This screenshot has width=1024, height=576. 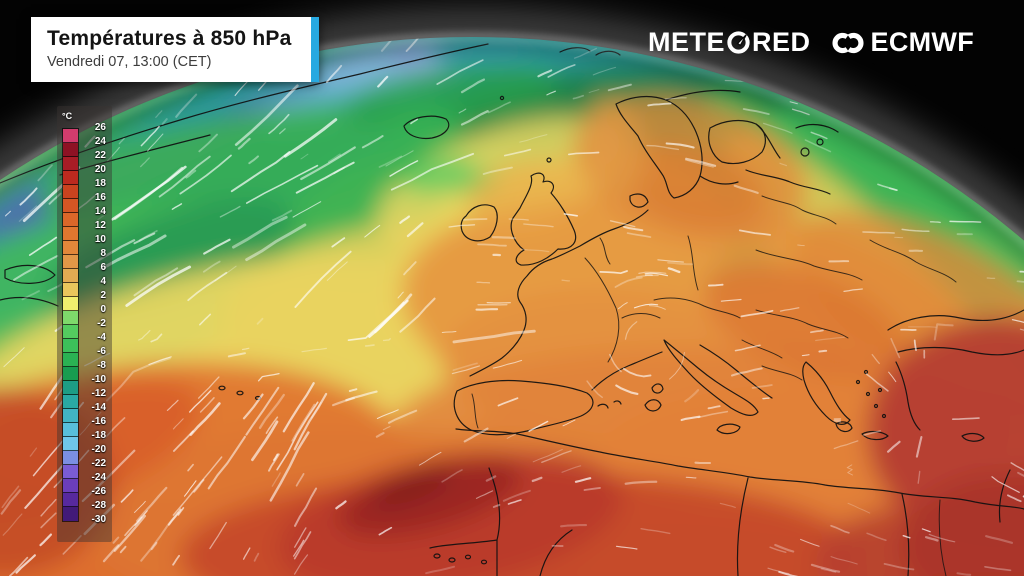 What do you see at coordinates (67, 116) in the screenshot?
I see `legend-unit-label: °C` at bounding box center [67, 116].